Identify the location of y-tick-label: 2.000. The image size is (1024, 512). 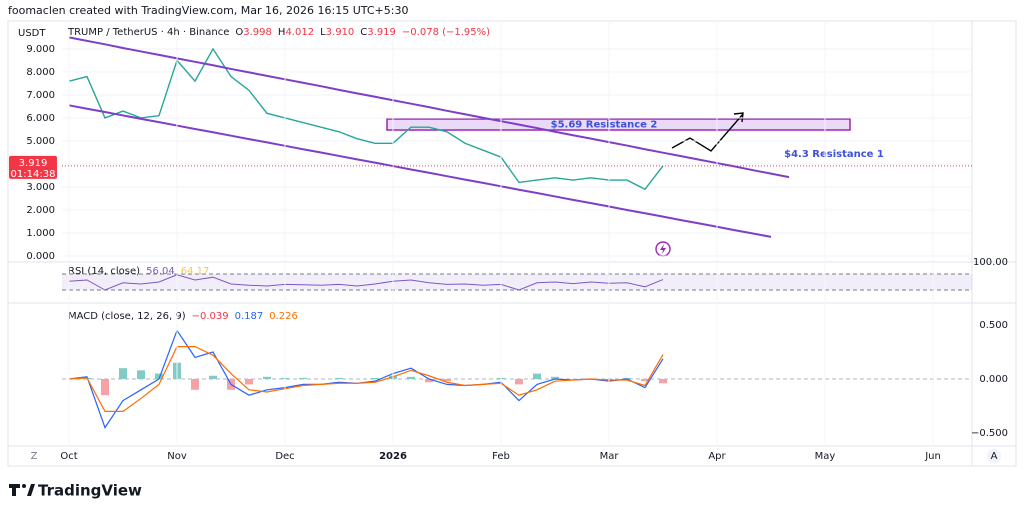
(40, 210).